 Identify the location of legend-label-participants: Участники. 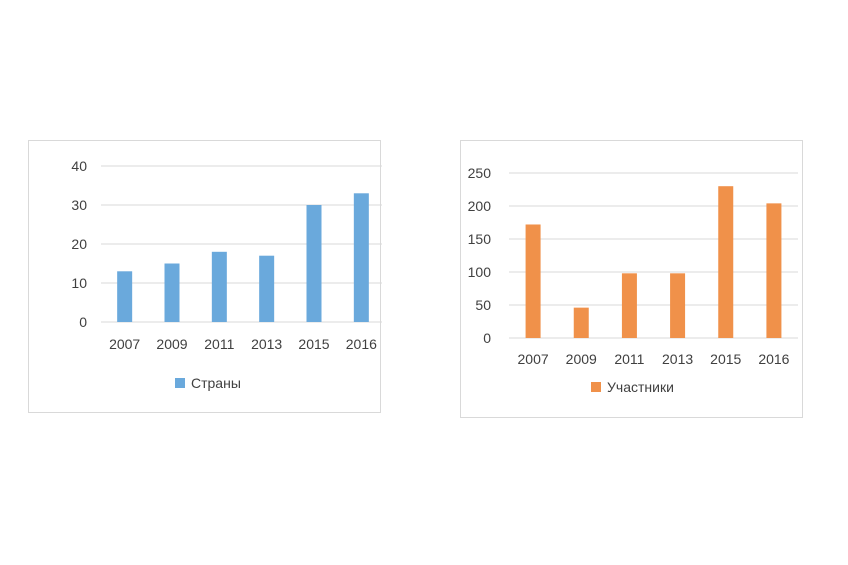
(640, 387).